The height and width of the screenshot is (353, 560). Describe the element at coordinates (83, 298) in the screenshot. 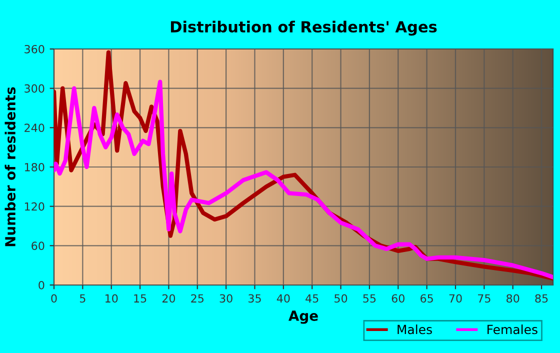

I see `x-tick-label: 5` at that location.